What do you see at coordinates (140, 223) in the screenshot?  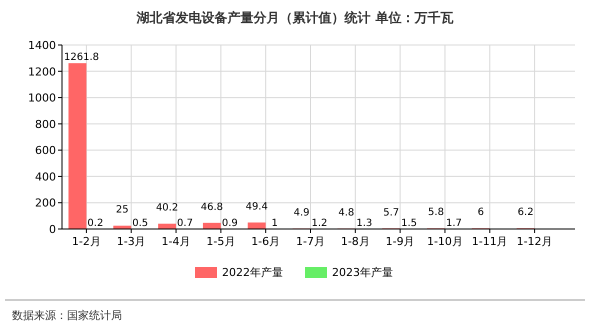 I see `data-label: 0.5` at bounding box center [140, 223].